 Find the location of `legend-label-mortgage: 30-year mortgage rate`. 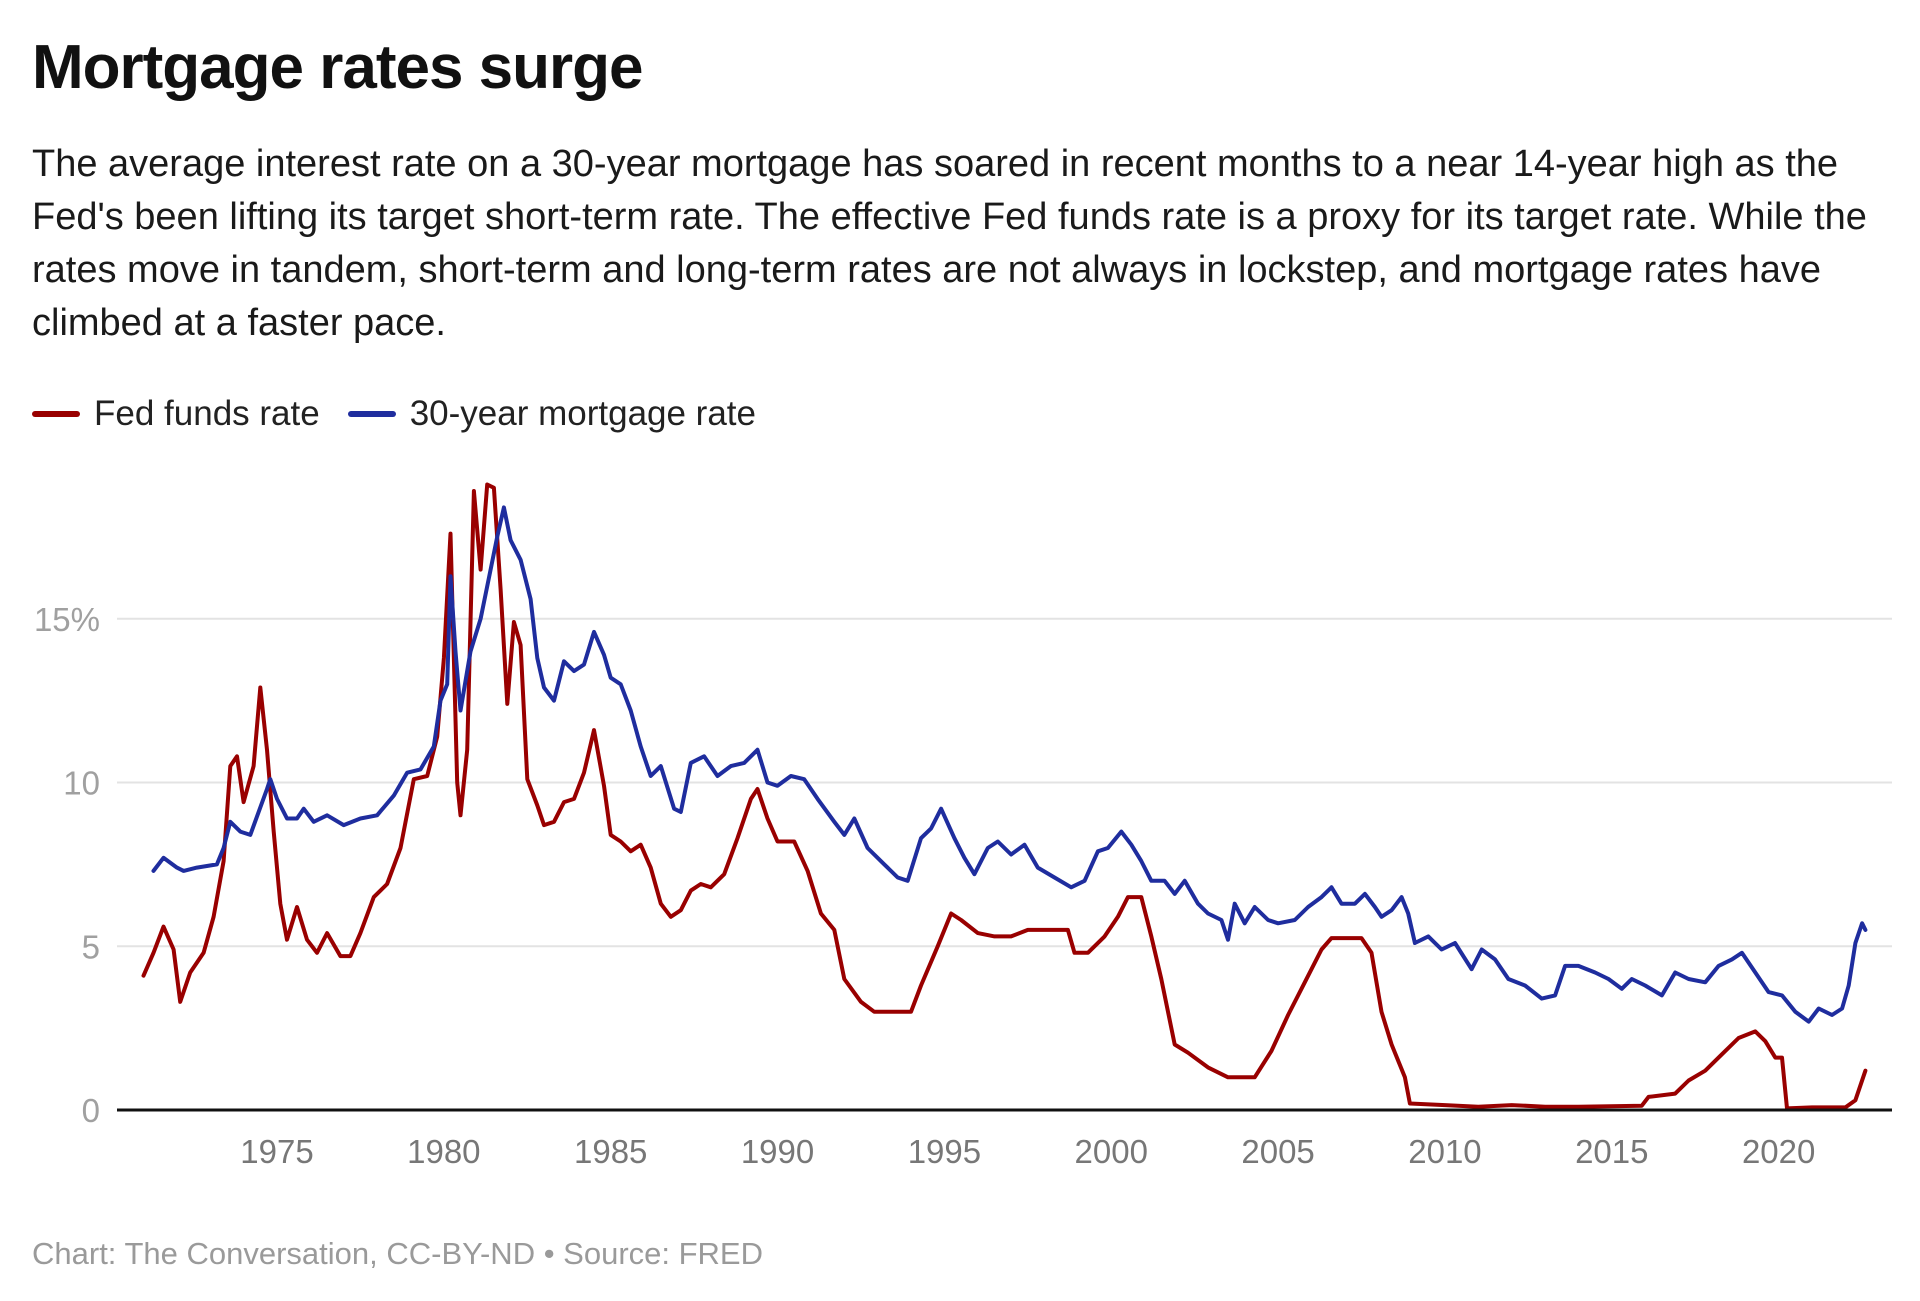

legend-label-mortgage: 30-year mortgage rate is located at coordinates (582, 413).